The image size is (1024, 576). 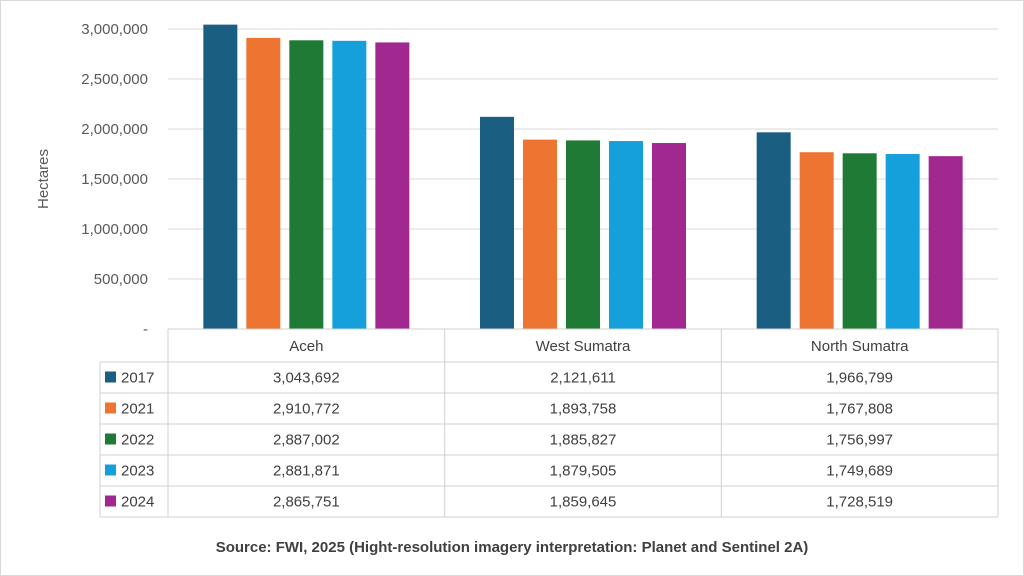 I want to click on table-cell-value: 1,749,689, so click(x=859, y=471).